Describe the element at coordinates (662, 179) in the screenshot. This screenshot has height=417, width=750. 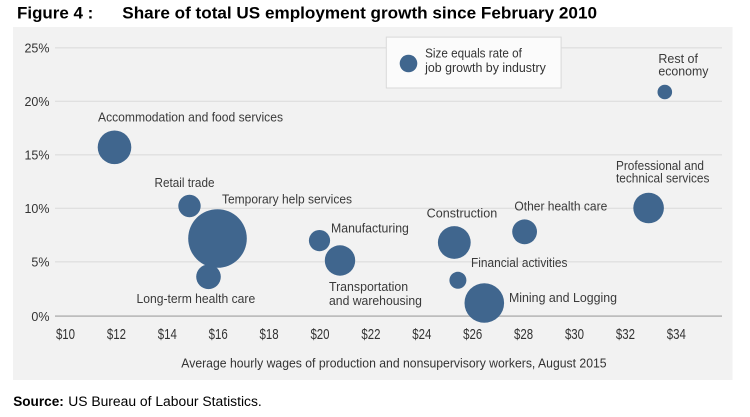
I see `svg-text: technical services` at that location.